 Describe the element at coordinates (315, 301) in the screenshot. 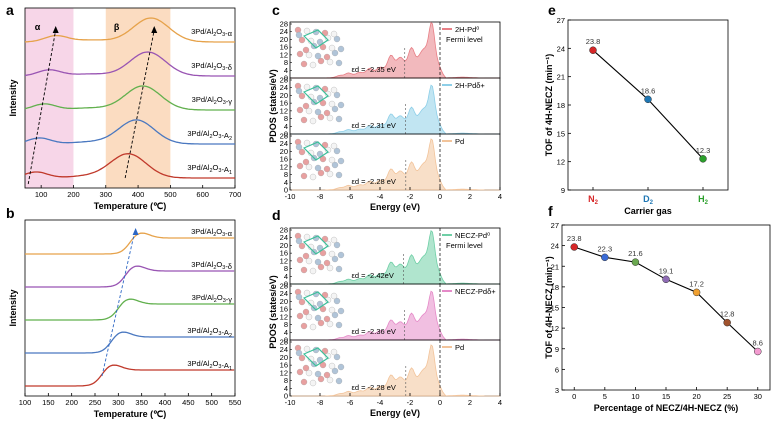

I see `cluster-bonds` at that location.